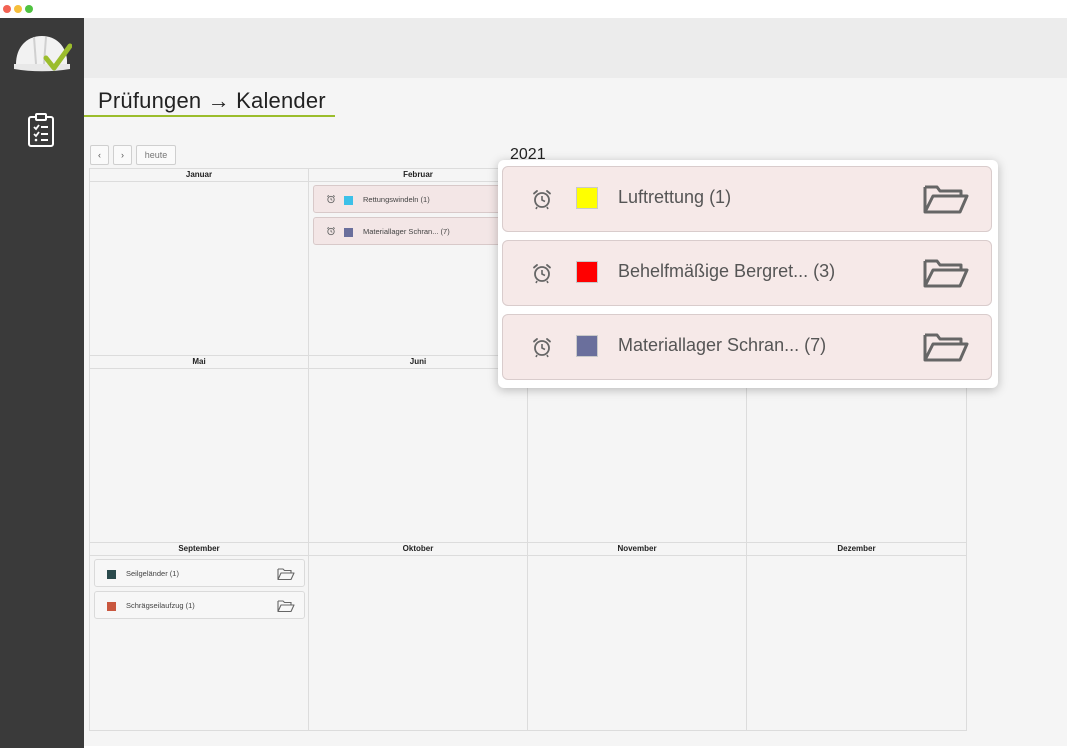  I want to click on month-header: Oktober, so click(418, 549).